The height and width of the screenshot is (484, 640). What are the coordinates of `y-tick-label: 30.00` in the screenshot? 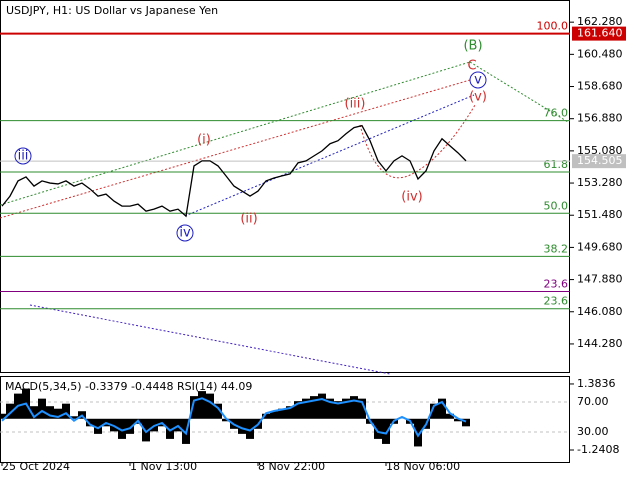 It's located at (593, 431).